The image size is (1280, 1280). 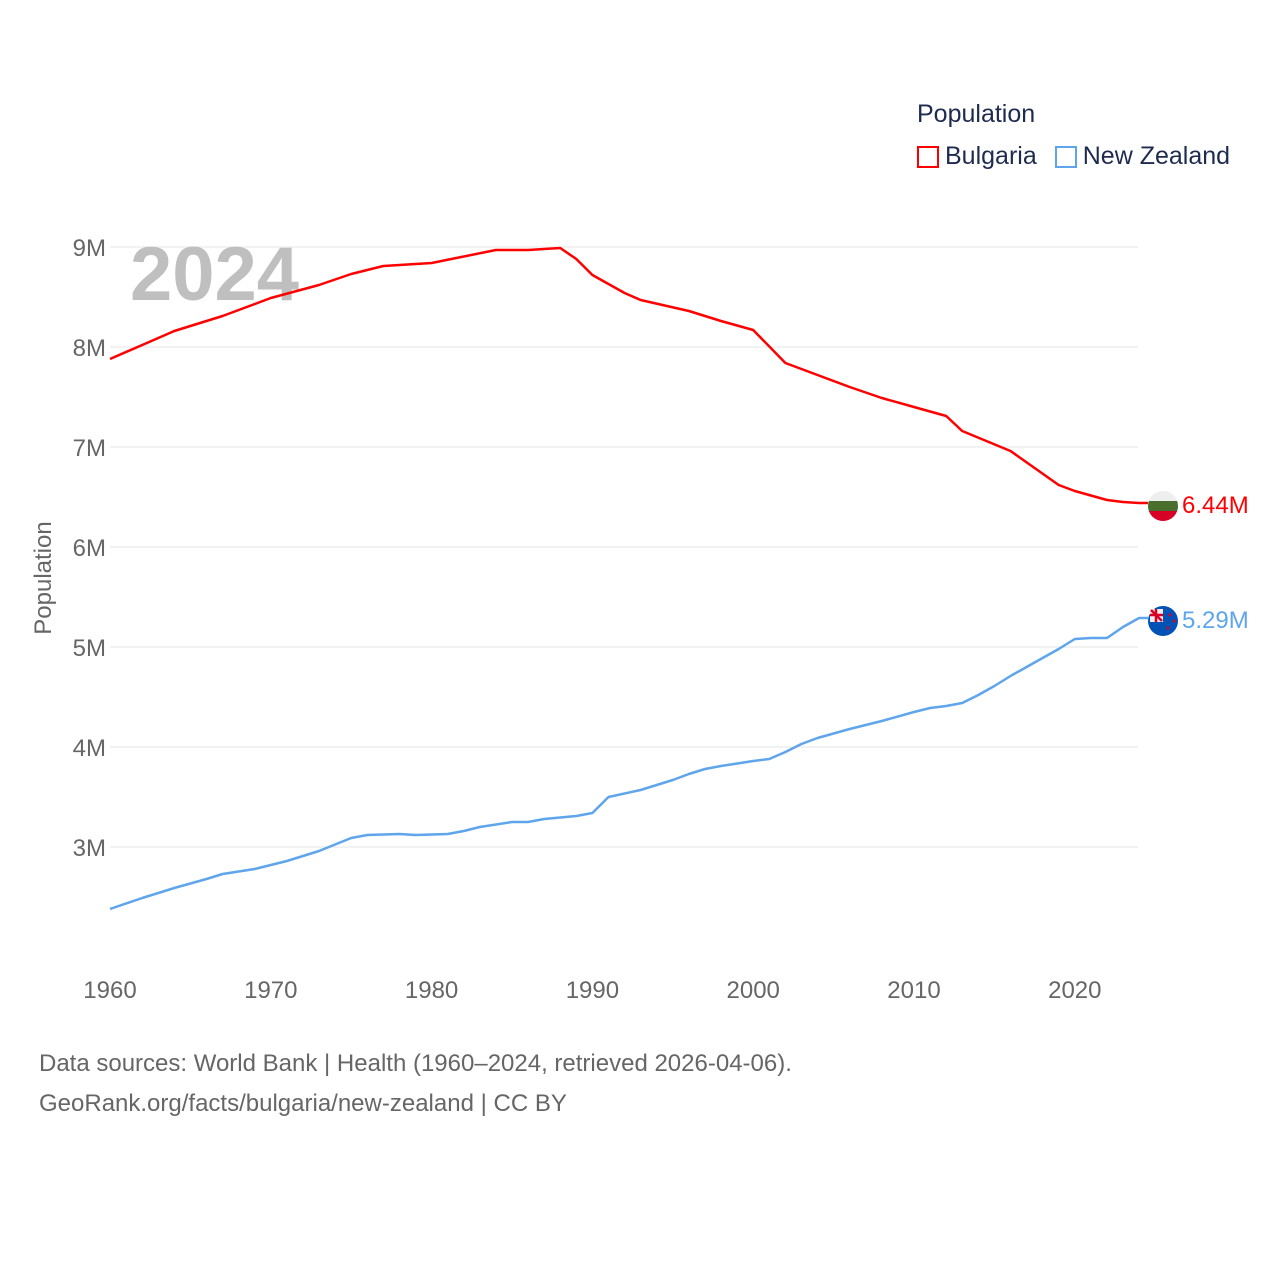 I want to click on year-watermark: 2024, so click(x=214, y=274).